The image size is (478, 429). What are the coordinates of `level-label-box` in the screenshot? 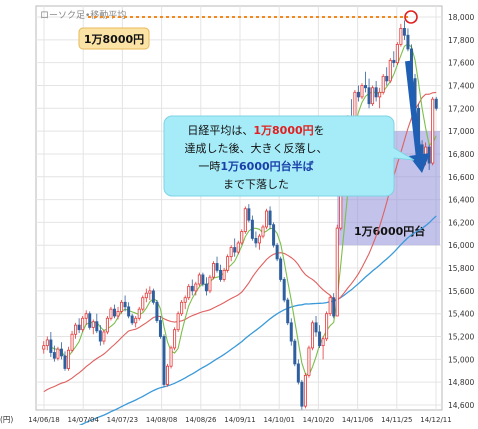 It's located at (114, 38).